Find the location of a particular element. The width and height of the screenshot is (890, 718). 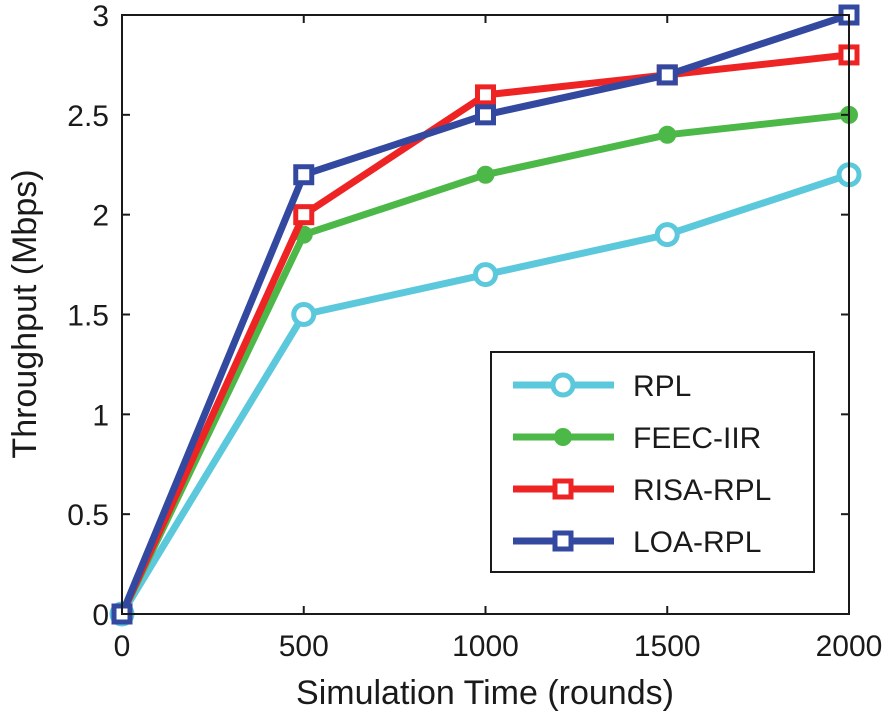

y-axis-title: Throughput (Mbps) is located at coordinates (25, 313).